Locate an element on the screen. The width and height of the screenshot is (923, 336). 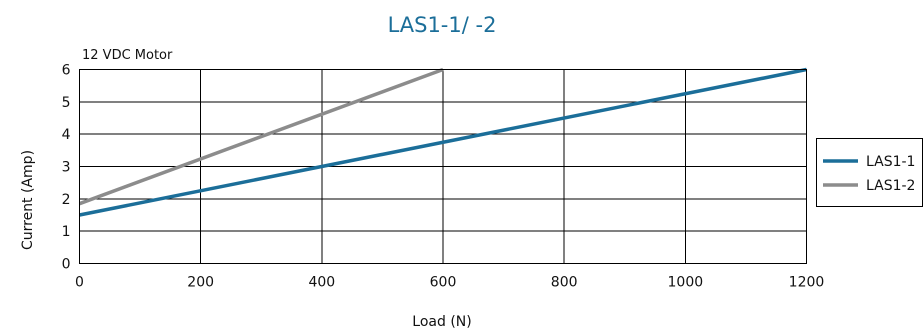
y-tick-label: 2 is located at coordinates (66, 200).